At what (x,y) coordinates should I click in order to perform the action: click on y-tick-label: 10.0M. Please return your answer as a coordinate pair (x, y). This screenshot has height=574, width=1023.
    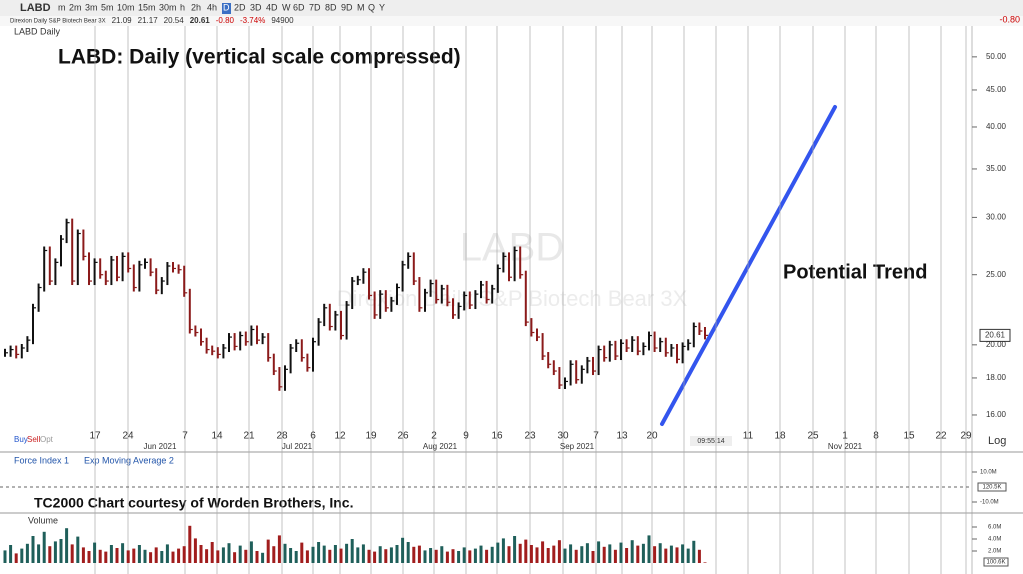
    Looking at the image, I should click on (988, 473).